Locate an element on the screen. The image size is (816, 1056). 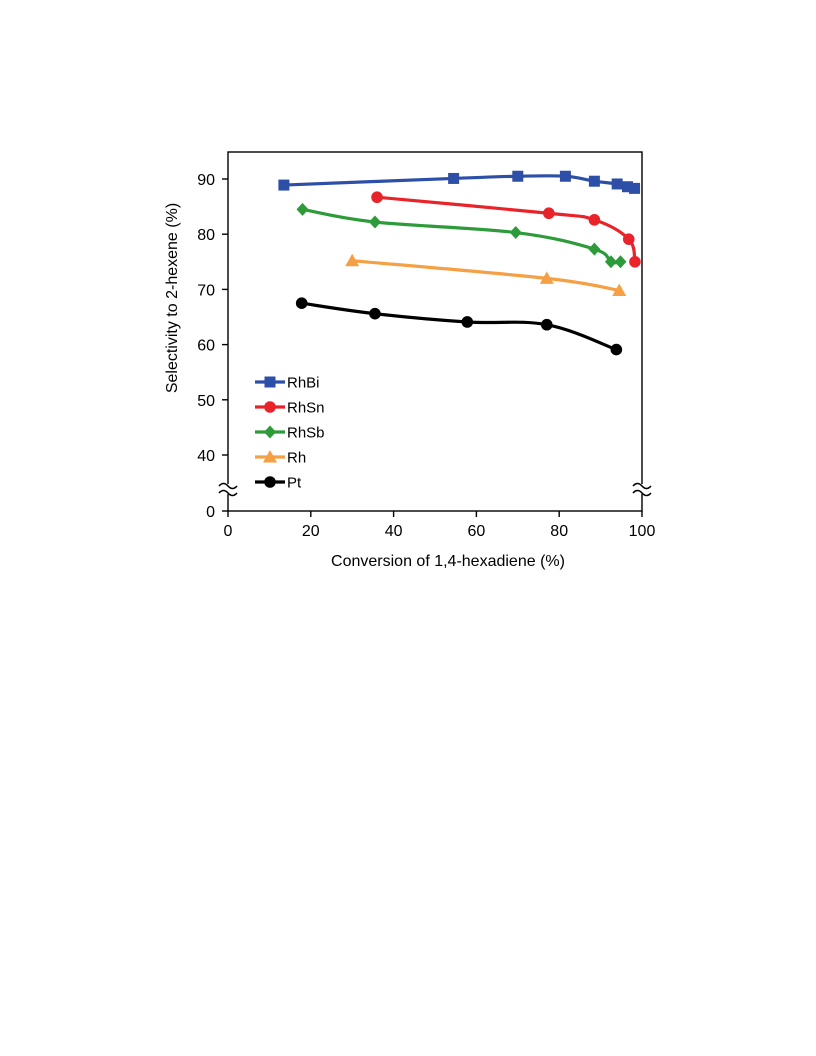
series-line-rh is located at coordinates (486, 276).